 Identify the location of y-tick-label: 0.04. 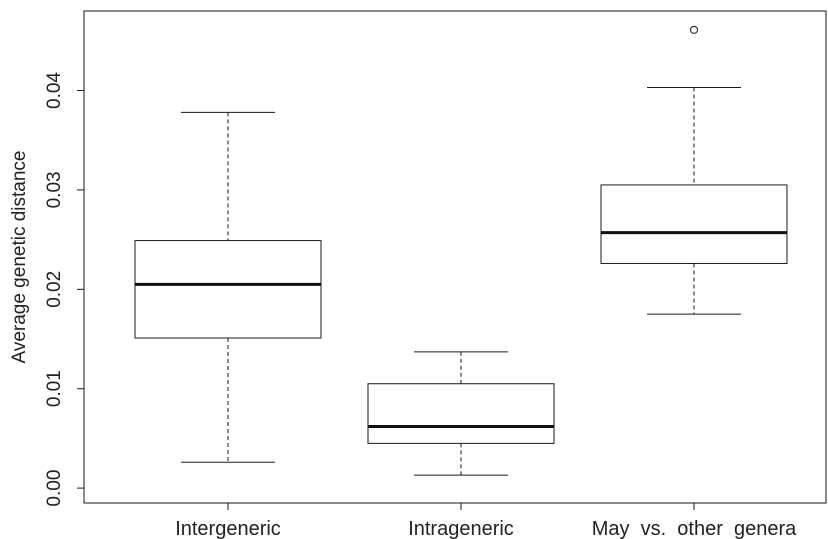
(54, 90).